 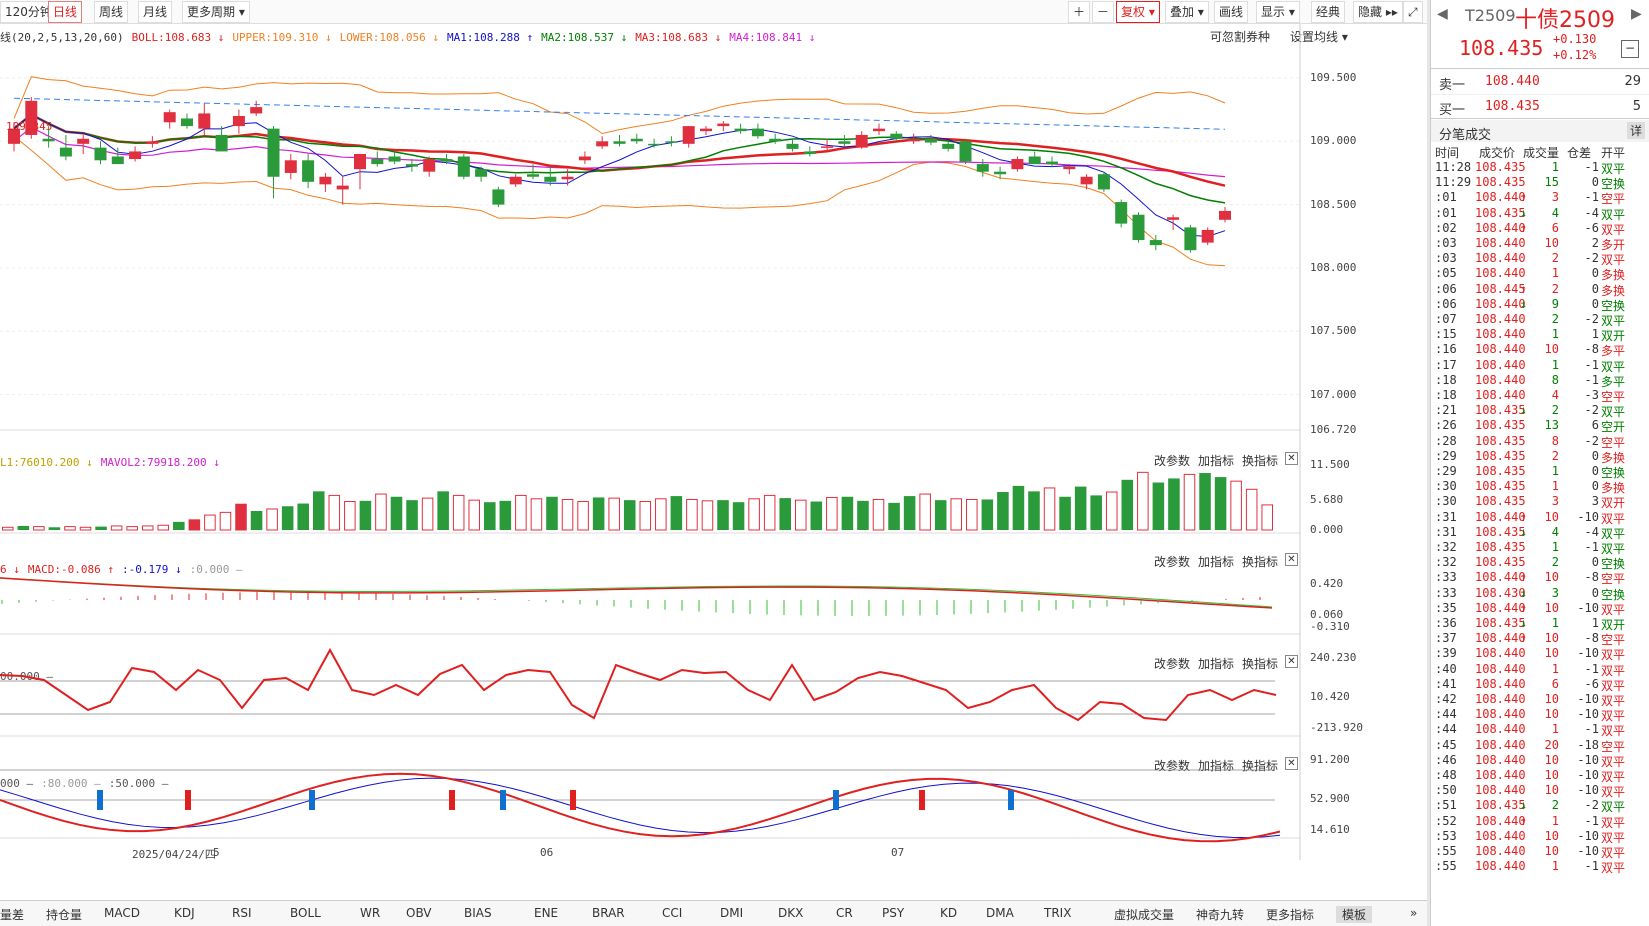 What do you see at coordinates (184, 913) in the screenshot?
I see `indicator-tab: KDJ` at bounding box center [184, 913].